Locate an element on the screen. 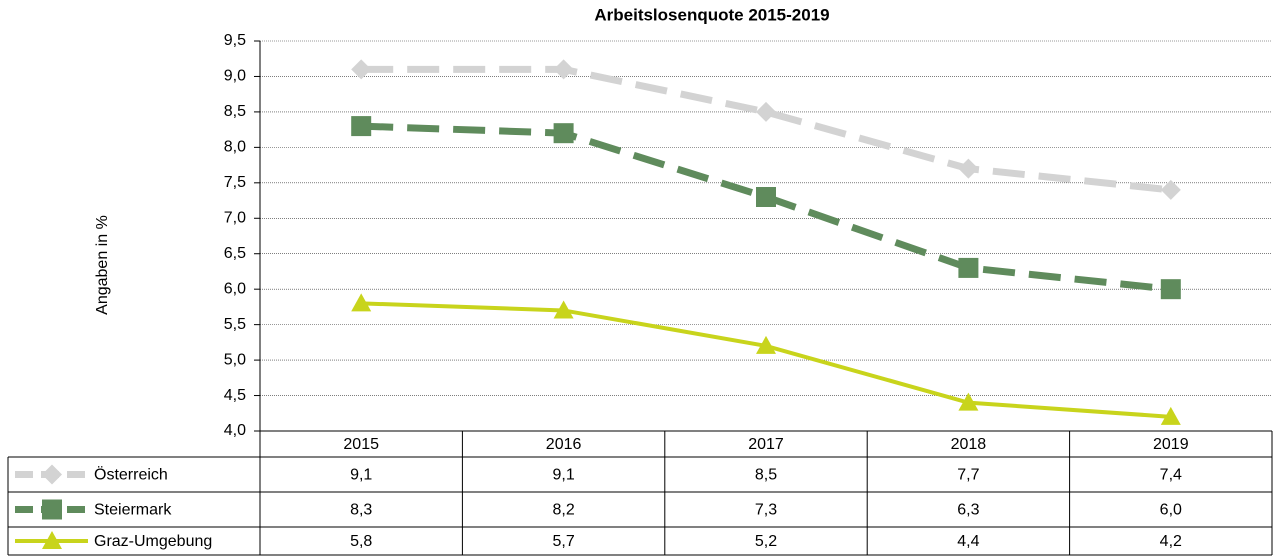 This screenshot has width=1281, height=558. x-tick-label: 2015 is located at coordinates (361, 444).